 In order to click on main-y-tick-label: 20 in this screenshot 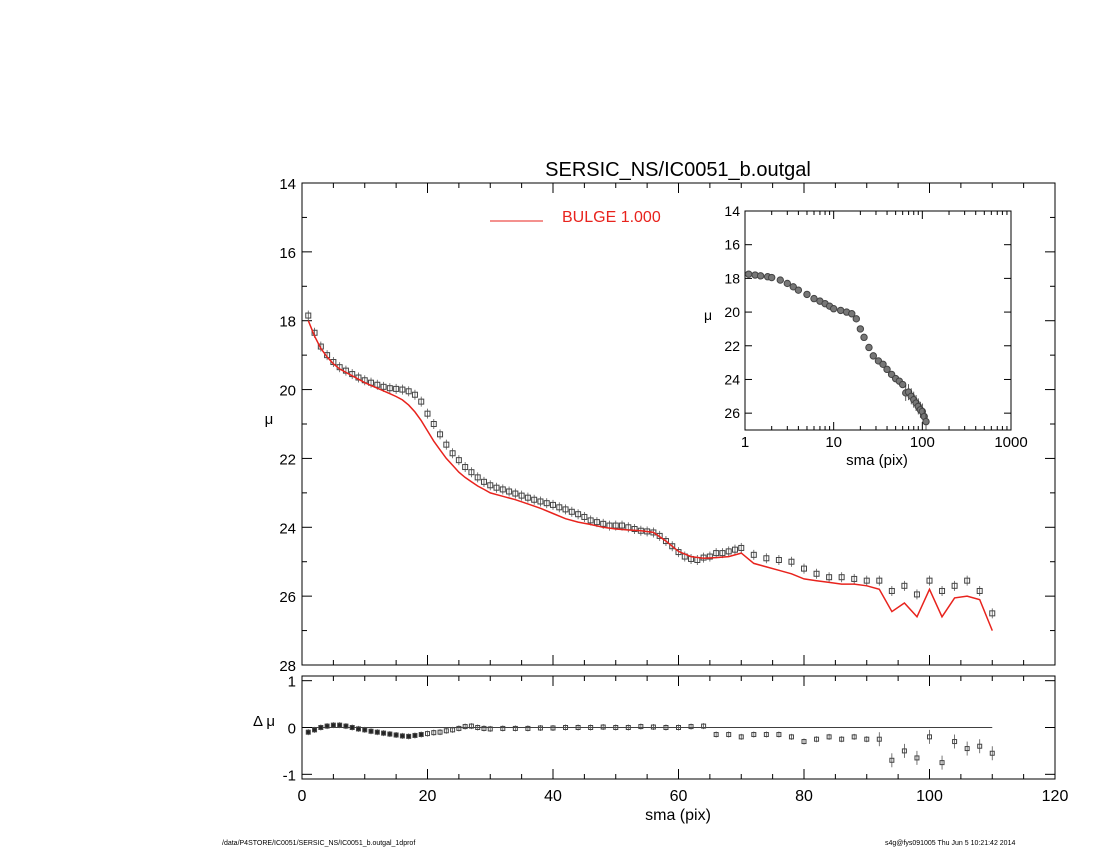, I will do `click(287, 391)`.